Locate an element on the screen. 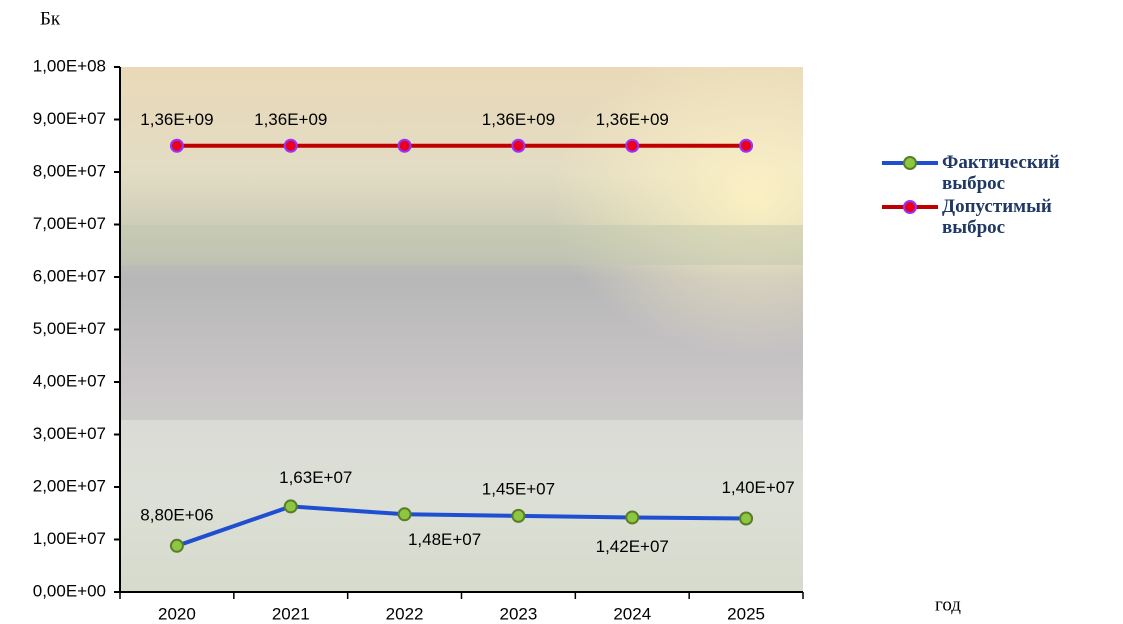  x-tick-label: 2025 is located at coordinates (746, 613).